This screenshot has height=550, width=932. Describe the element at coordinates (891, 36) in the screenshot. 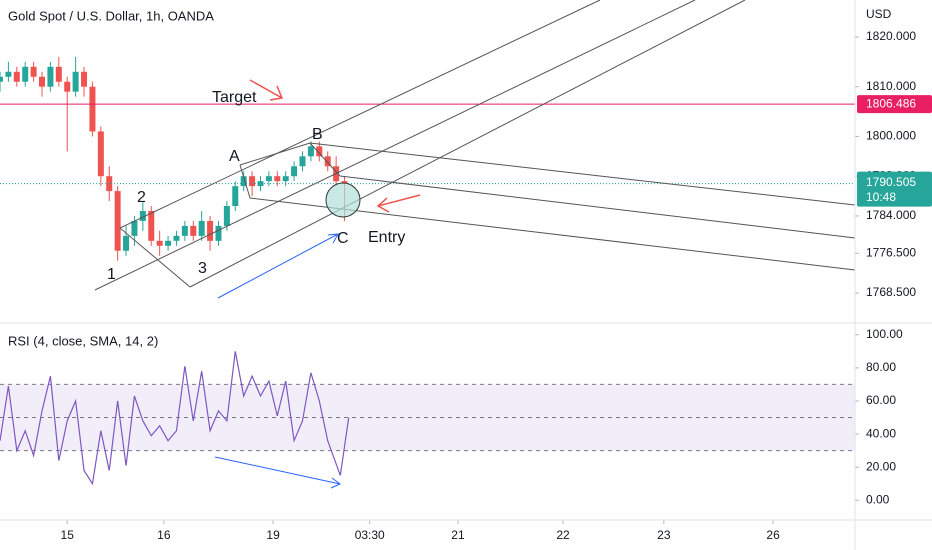

I see `y-tick-label: 1820.000` at that location.